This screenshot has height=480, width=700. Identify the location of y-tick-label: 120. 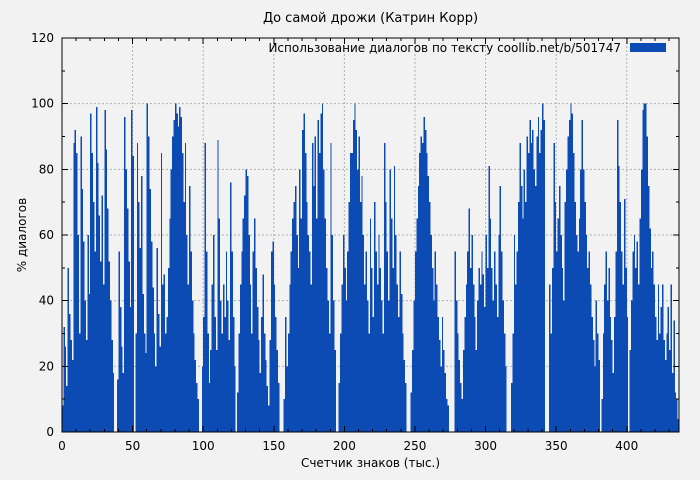
(42, 38).